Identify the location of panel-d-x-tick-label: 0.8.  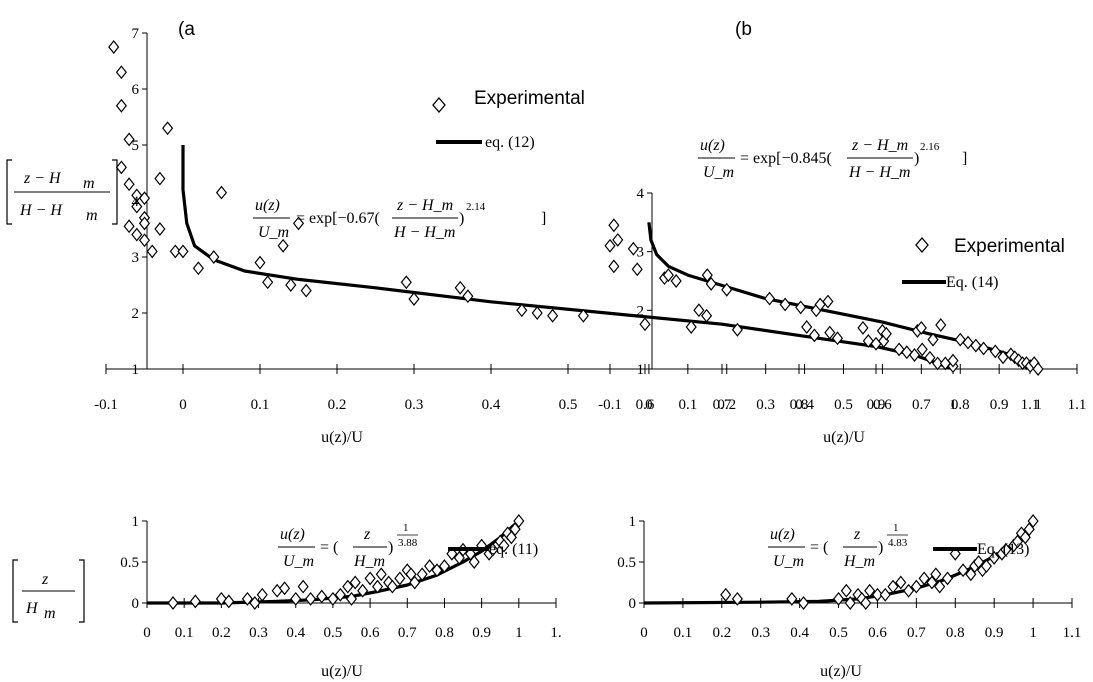
(955, 633).